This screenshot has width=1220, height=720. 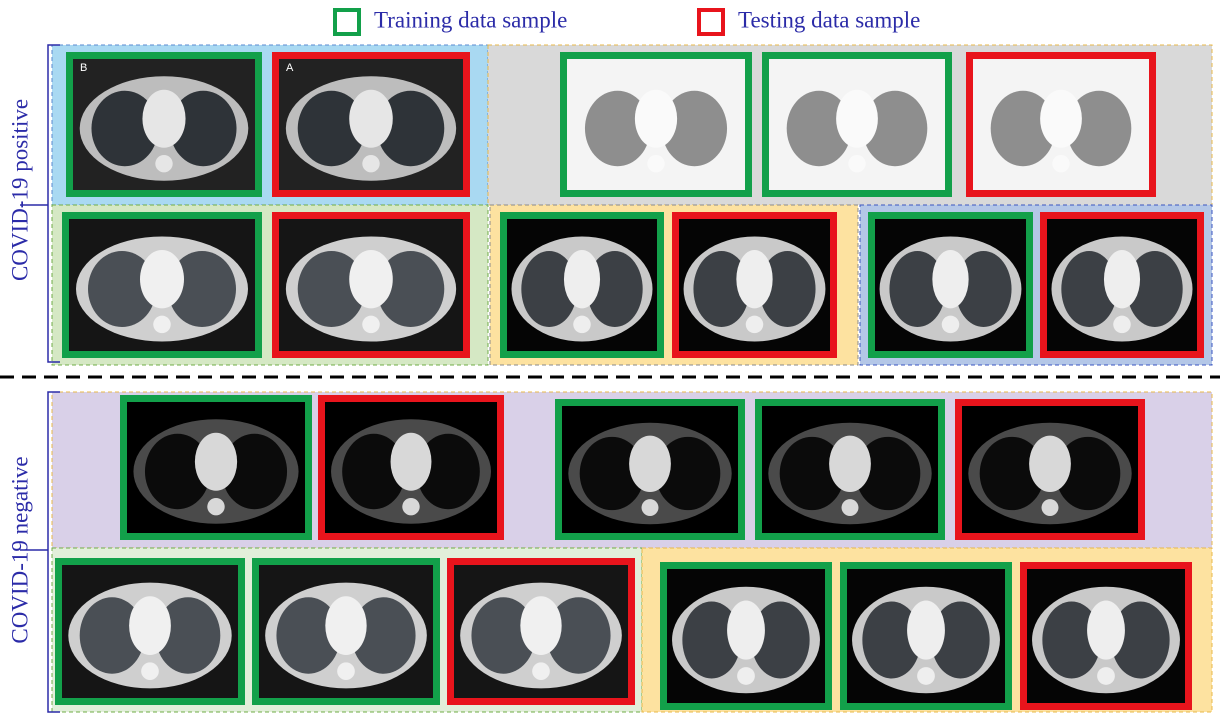 What do you see at coordinates (19, 190) in the screenshot?
I see `group-label: COVID-19 positive` at bounding box center [19, 190].